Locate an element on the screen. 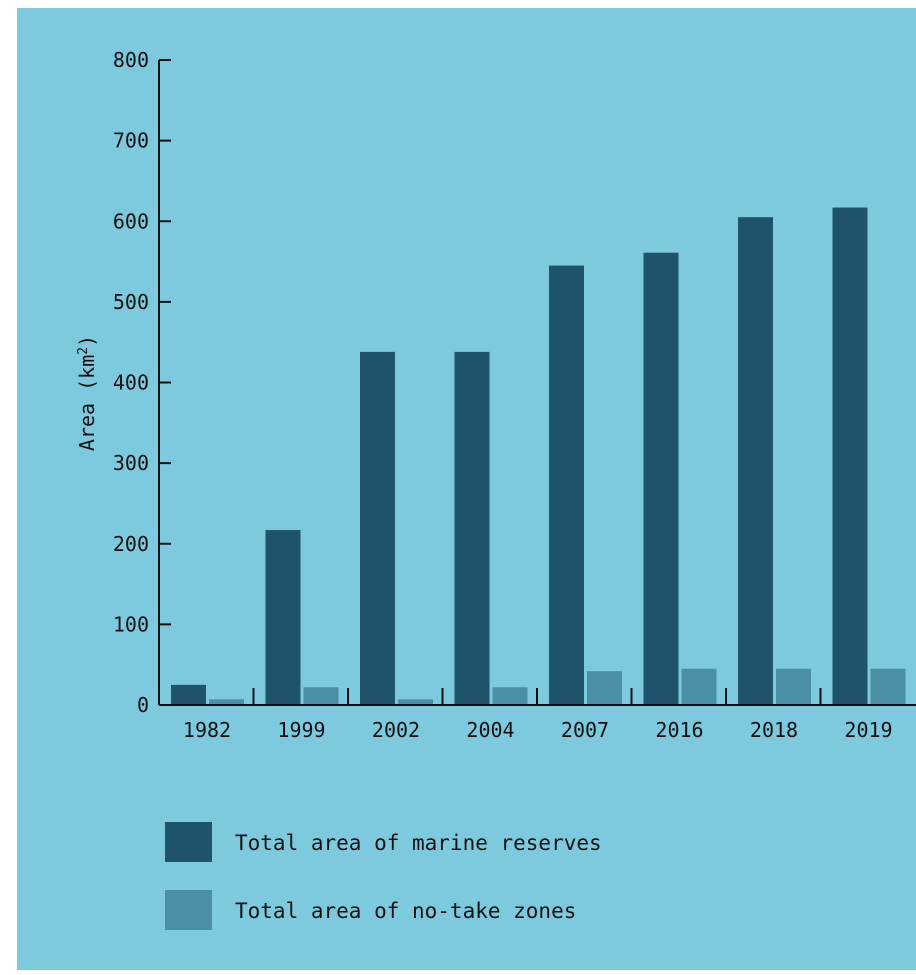  y-tick-label: 200 is located at coordinates (131, 544).